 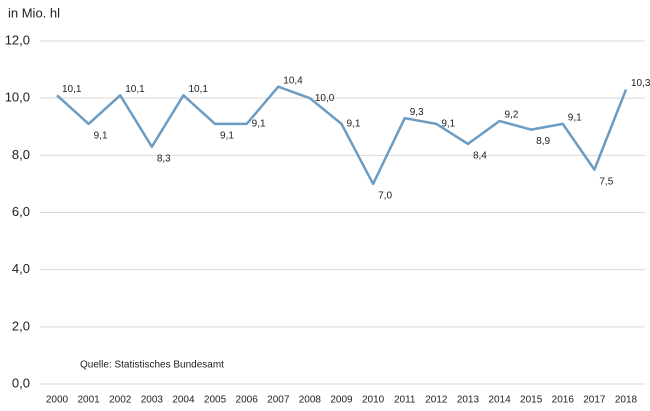 What do you see at coordinates (17, 39) in the screenshot?
I see `y-tick-label: 12,0` at bounding box center [17, 39].